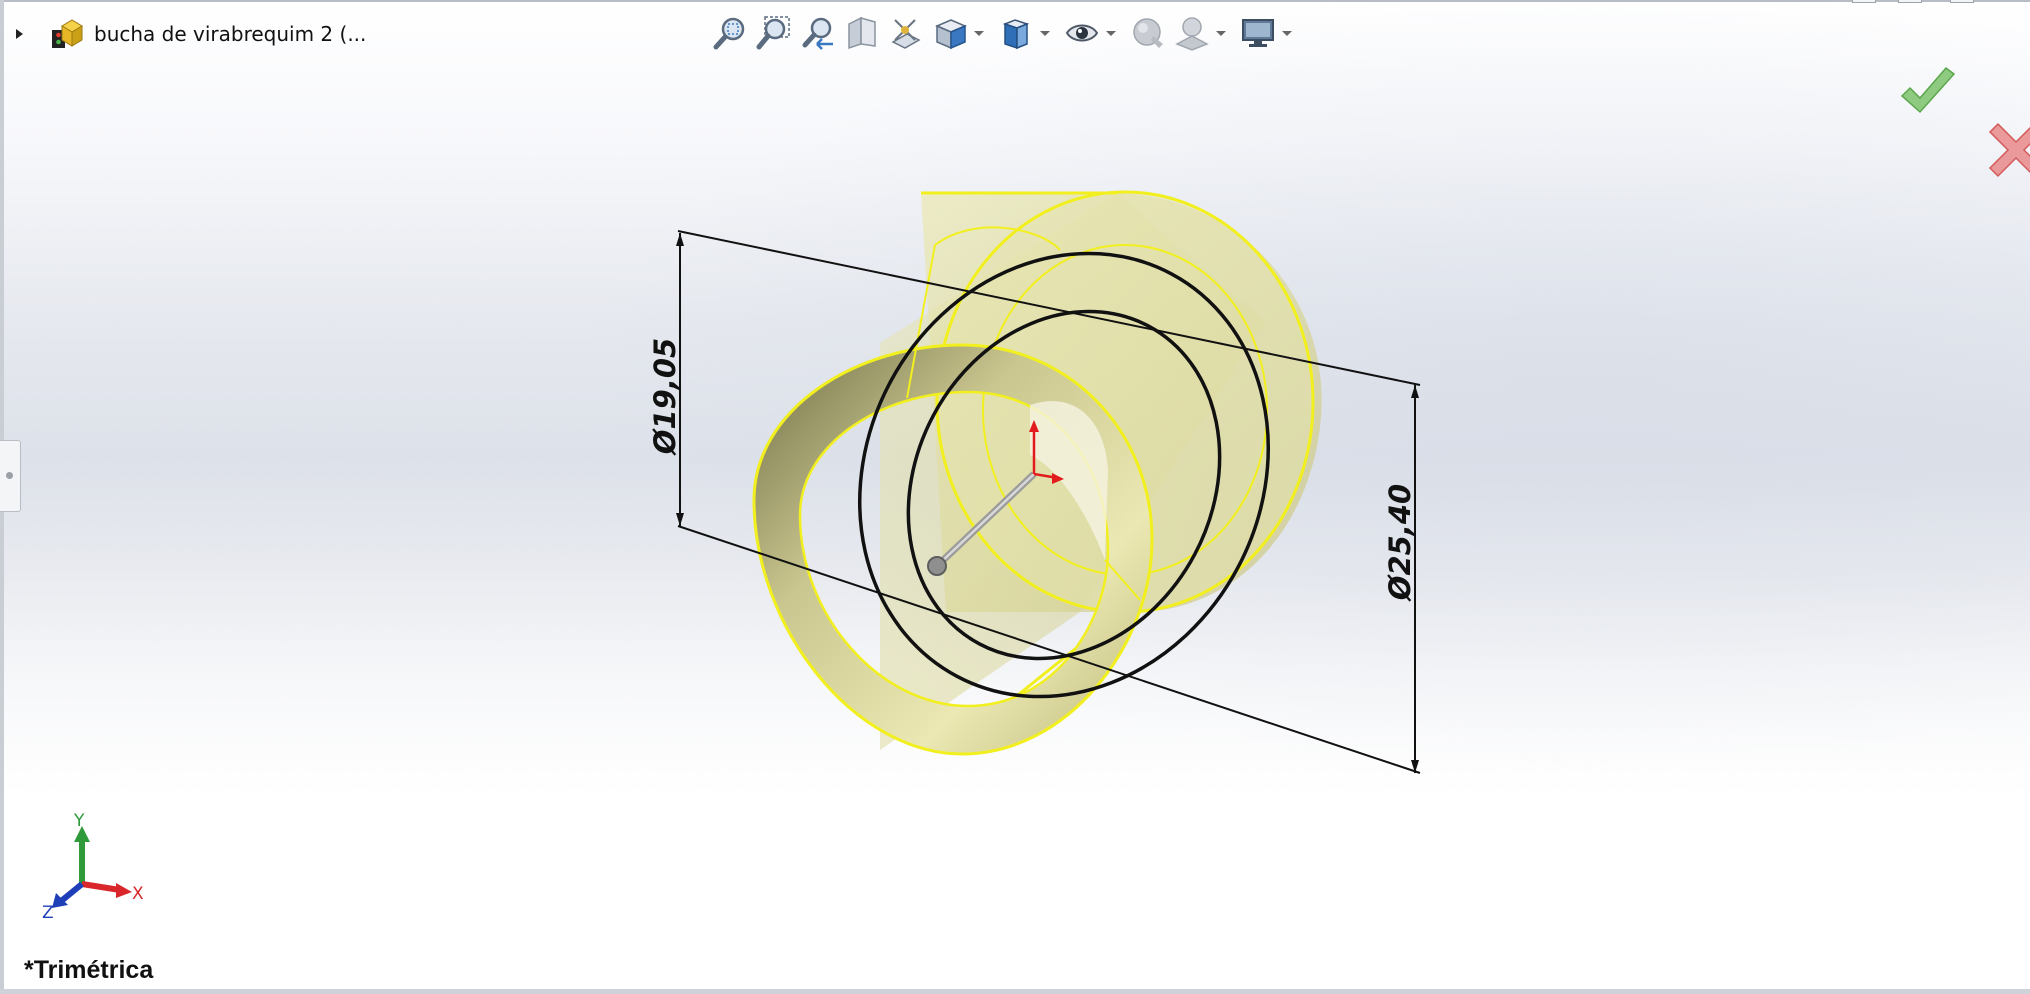 The width and height of the screenshot is (2030, 994). Describe the element at coordinates (48, 913) in the screenshot. I see `triad-z-label: Z` at that location.